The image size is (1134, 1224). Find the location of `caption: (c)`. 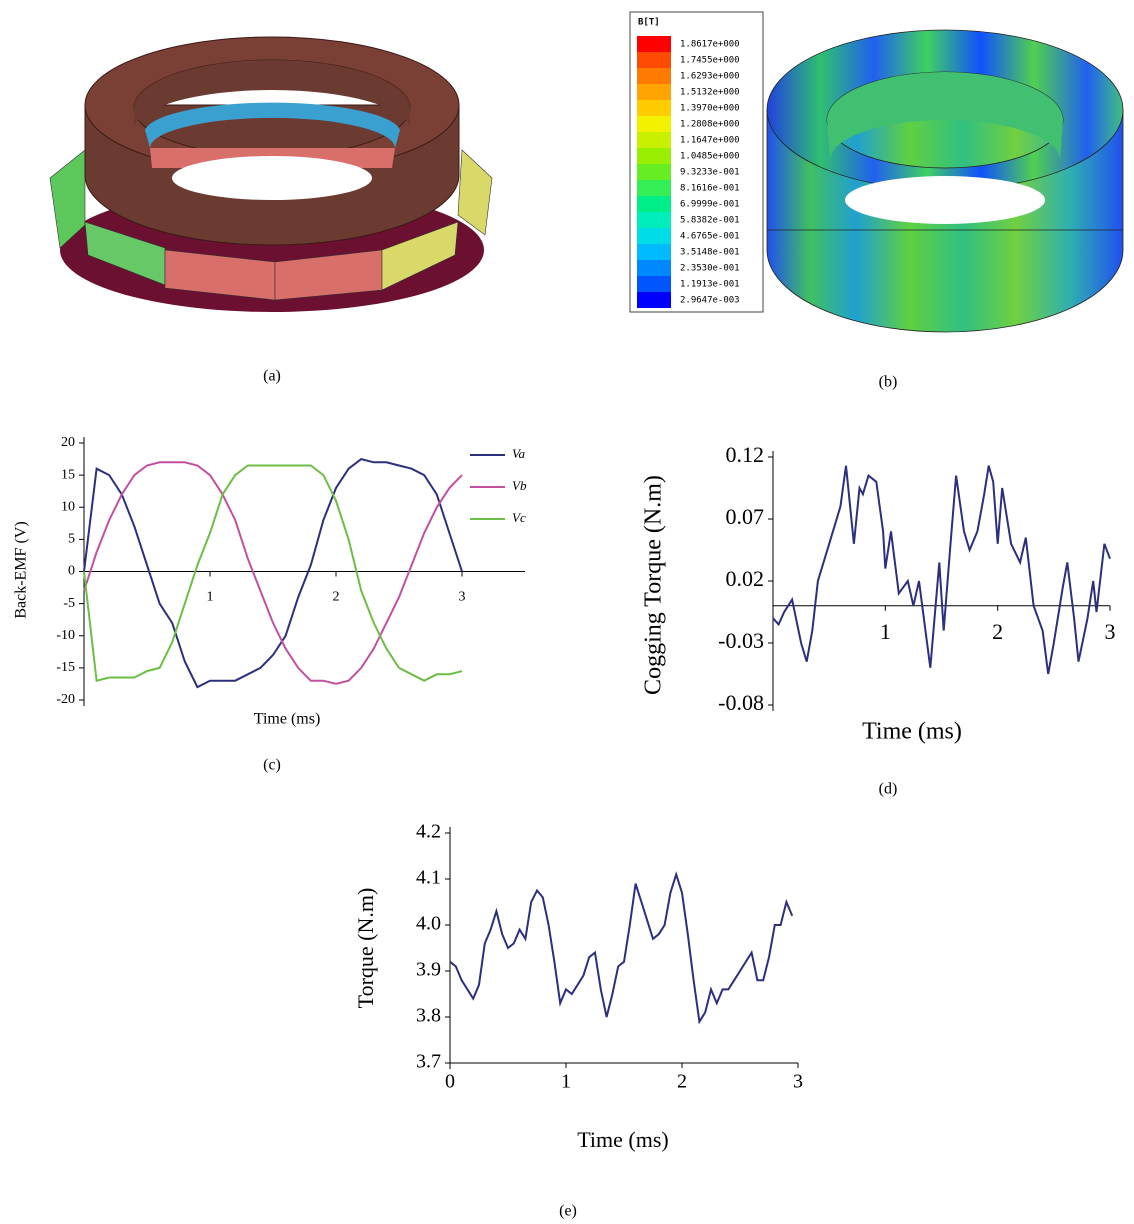

caption: (c) is located at coordinates (272, 765).